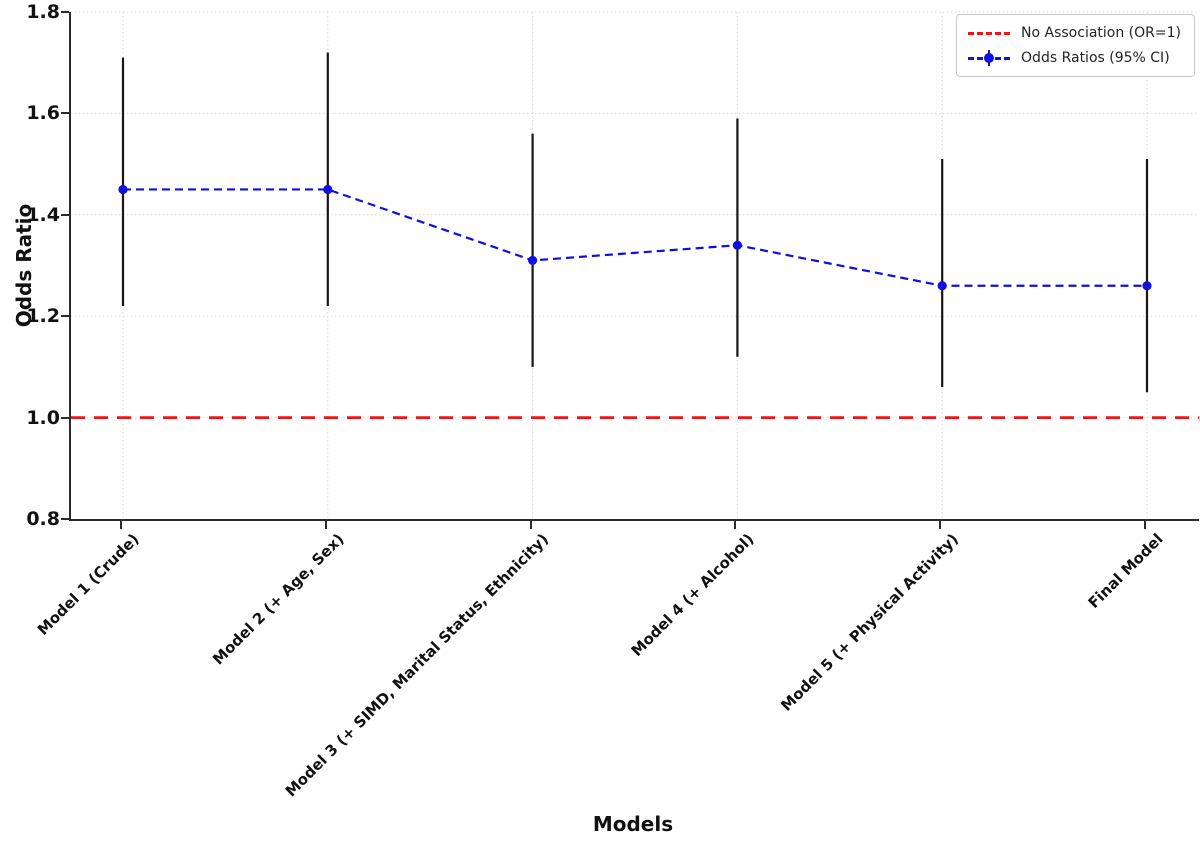 This screenshot has height=853, width=1200. Describe the element at coordinates (24, 265) in the screenshot. I see `y-axis-title: Odds Ratio` at that location.